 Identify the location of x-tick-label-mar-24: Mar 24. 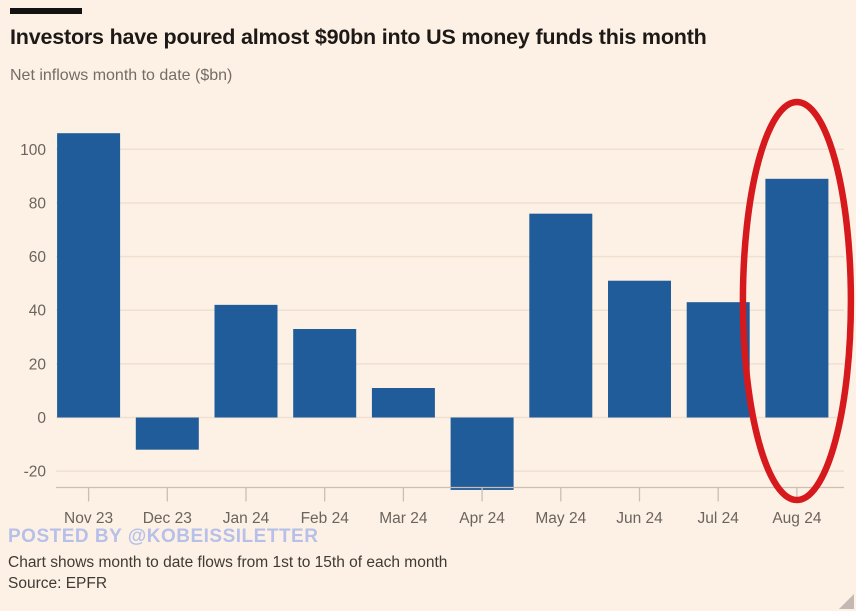
(403, 518).